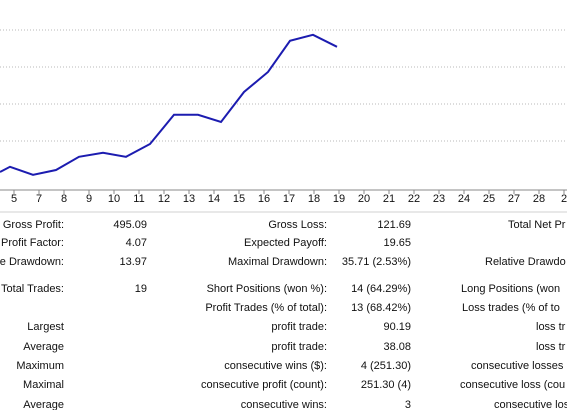 The height and width of the screenshot is (410, 567). I want to click on stat-label: consecutive loss (cou, so click(512, 385).